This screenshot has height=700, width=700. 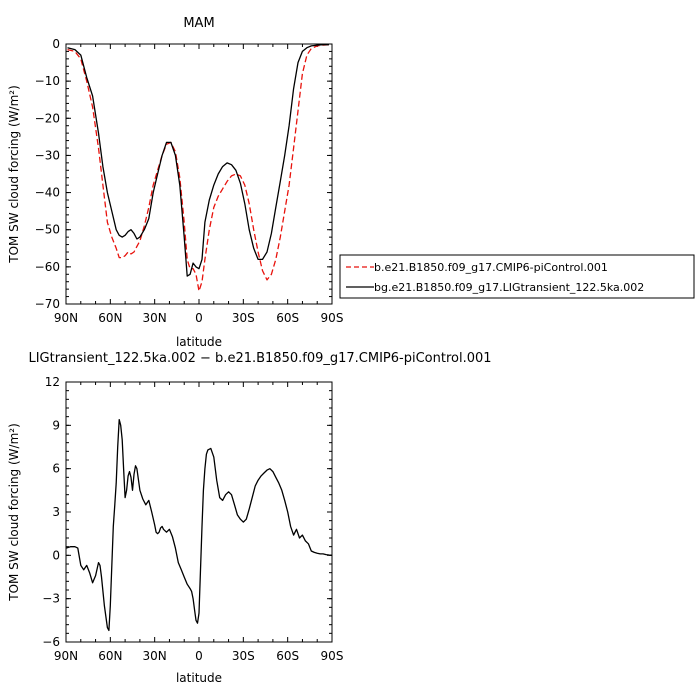 I want to click on y-tick-label: 3, so click(x=56, y=512).